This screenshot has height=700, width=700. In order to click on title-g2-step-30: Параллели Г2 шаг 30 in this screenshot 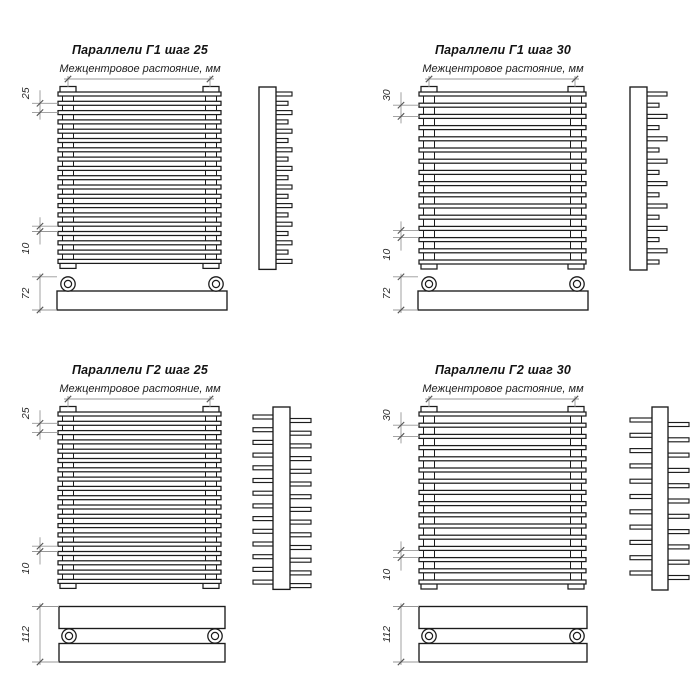, I will do `click(503, 370)`.